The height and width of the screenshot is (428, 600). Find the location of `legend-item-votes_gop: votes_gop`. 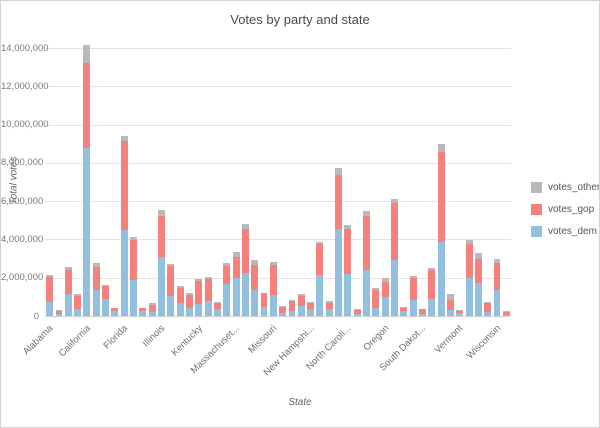

legend-item-votes_gop: votes_gop is located at coordinates (565, 209).